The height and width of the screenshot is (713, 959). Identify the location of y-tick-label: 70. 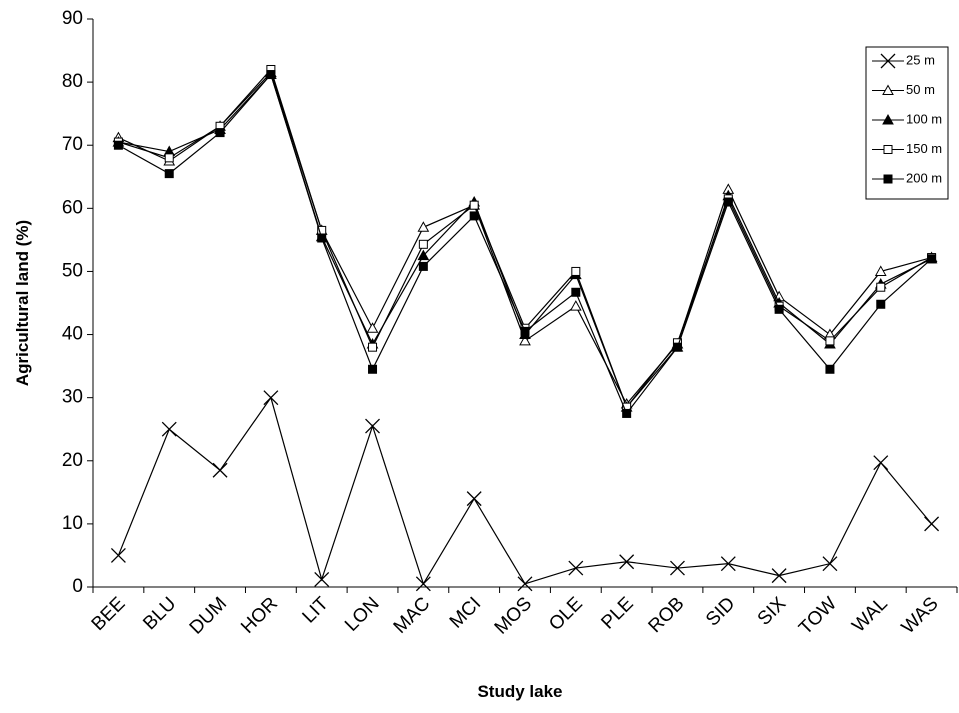
(72, 144).